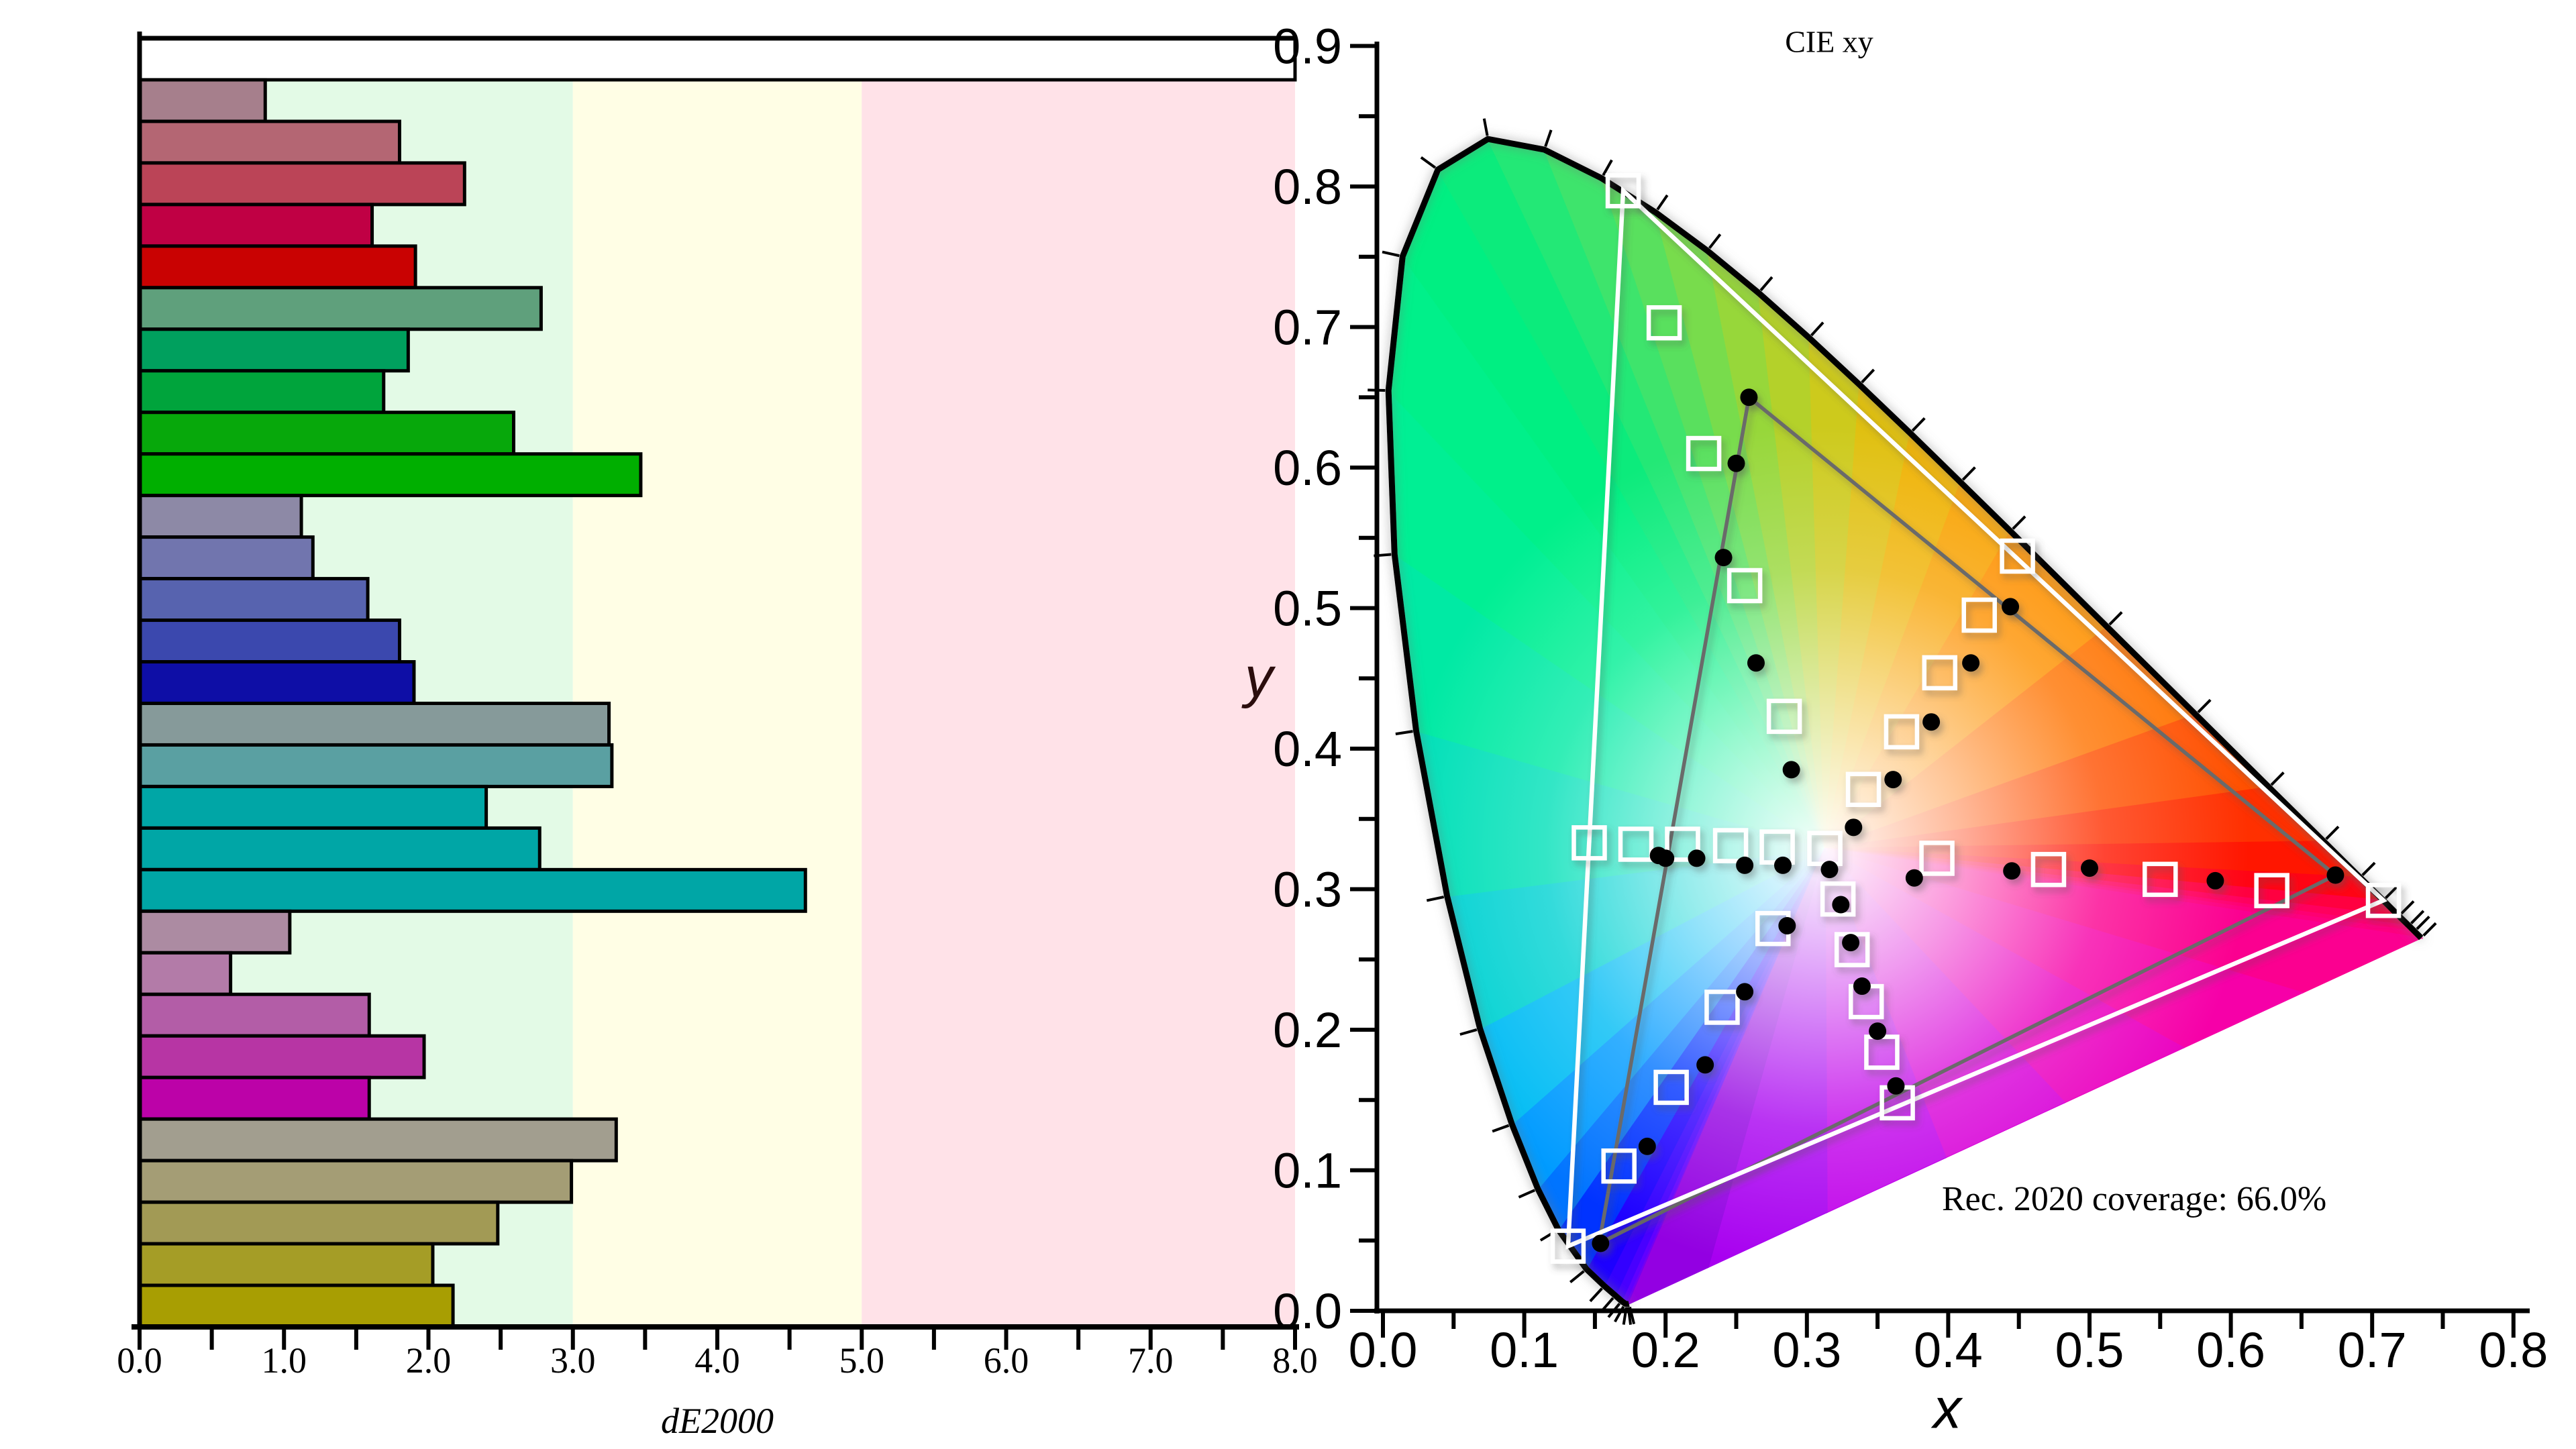 This screenshot has width=2576, height=1449. I want to click on bar-chart-tick-label: 6.0, so click(1006, 1360).